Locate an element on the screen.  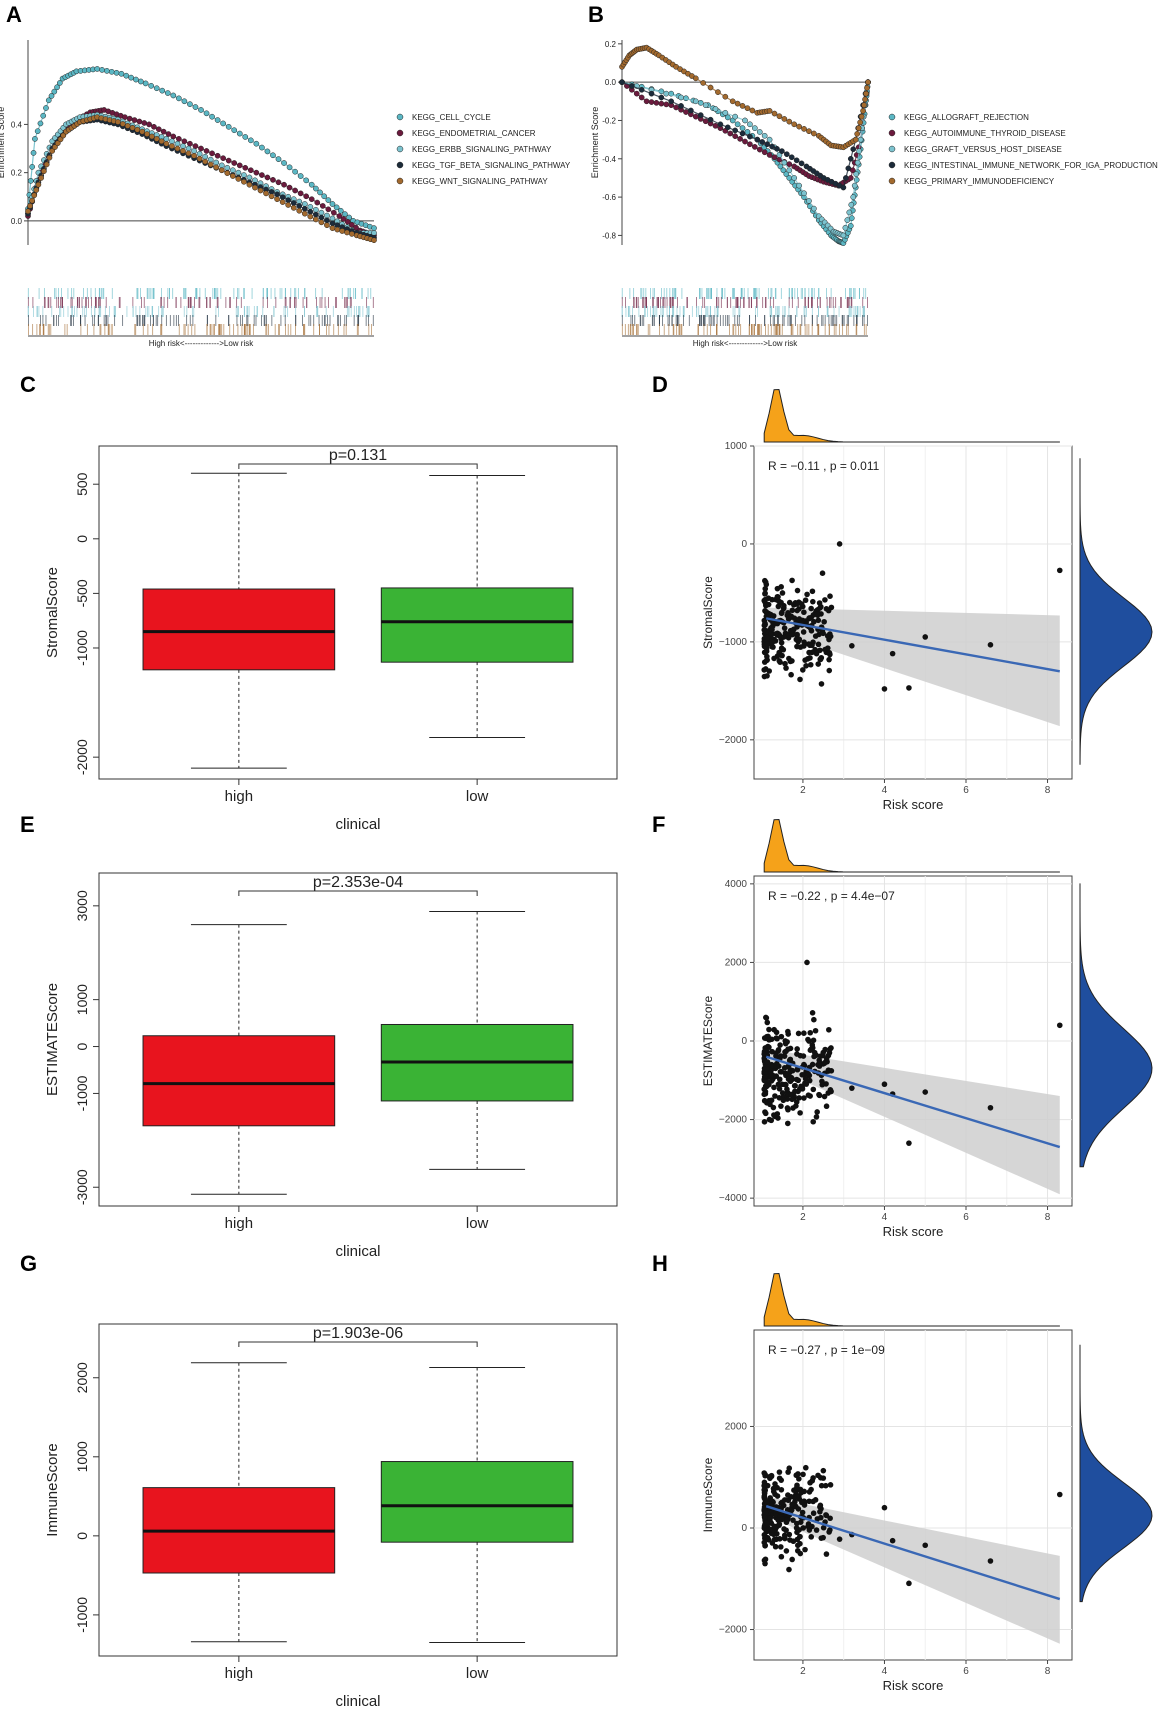
box-high is located at coordinates (239, 629).